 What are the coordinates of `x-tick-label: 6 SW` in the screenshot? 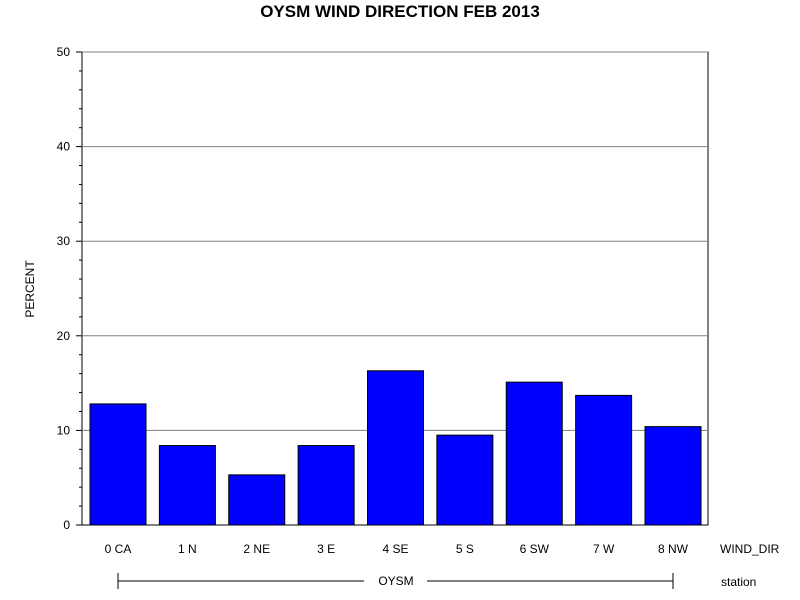 It's located at (535, 549).